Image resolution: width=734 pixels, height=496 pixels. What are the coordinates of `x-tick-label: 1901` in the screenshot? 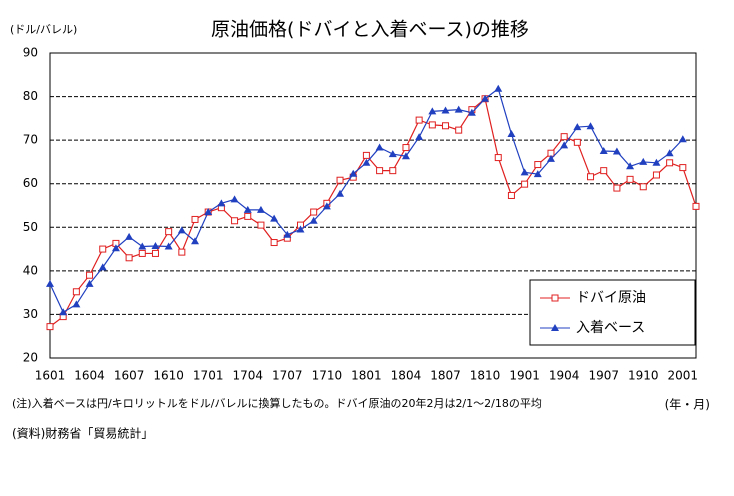 It's located at (524, 376).